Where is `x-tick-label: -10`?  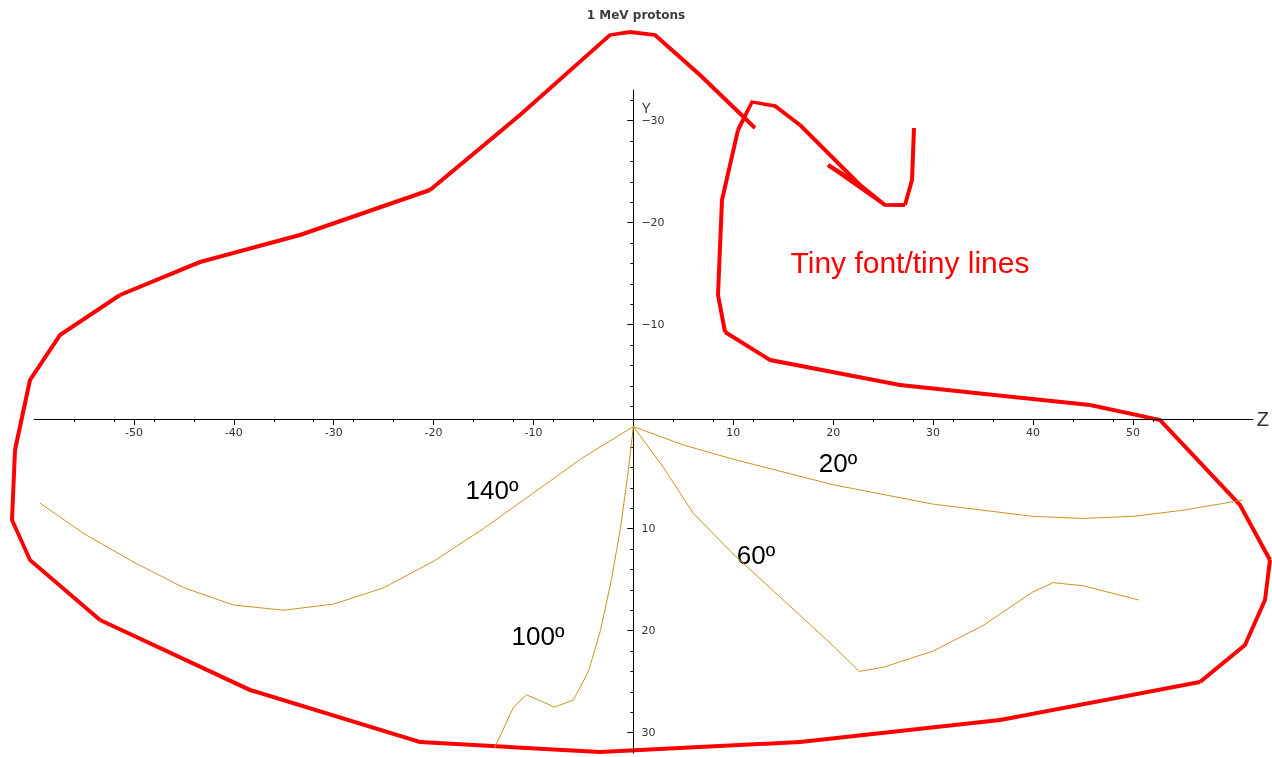 x-tick-label: -10 is located at coordinates (533, 432).